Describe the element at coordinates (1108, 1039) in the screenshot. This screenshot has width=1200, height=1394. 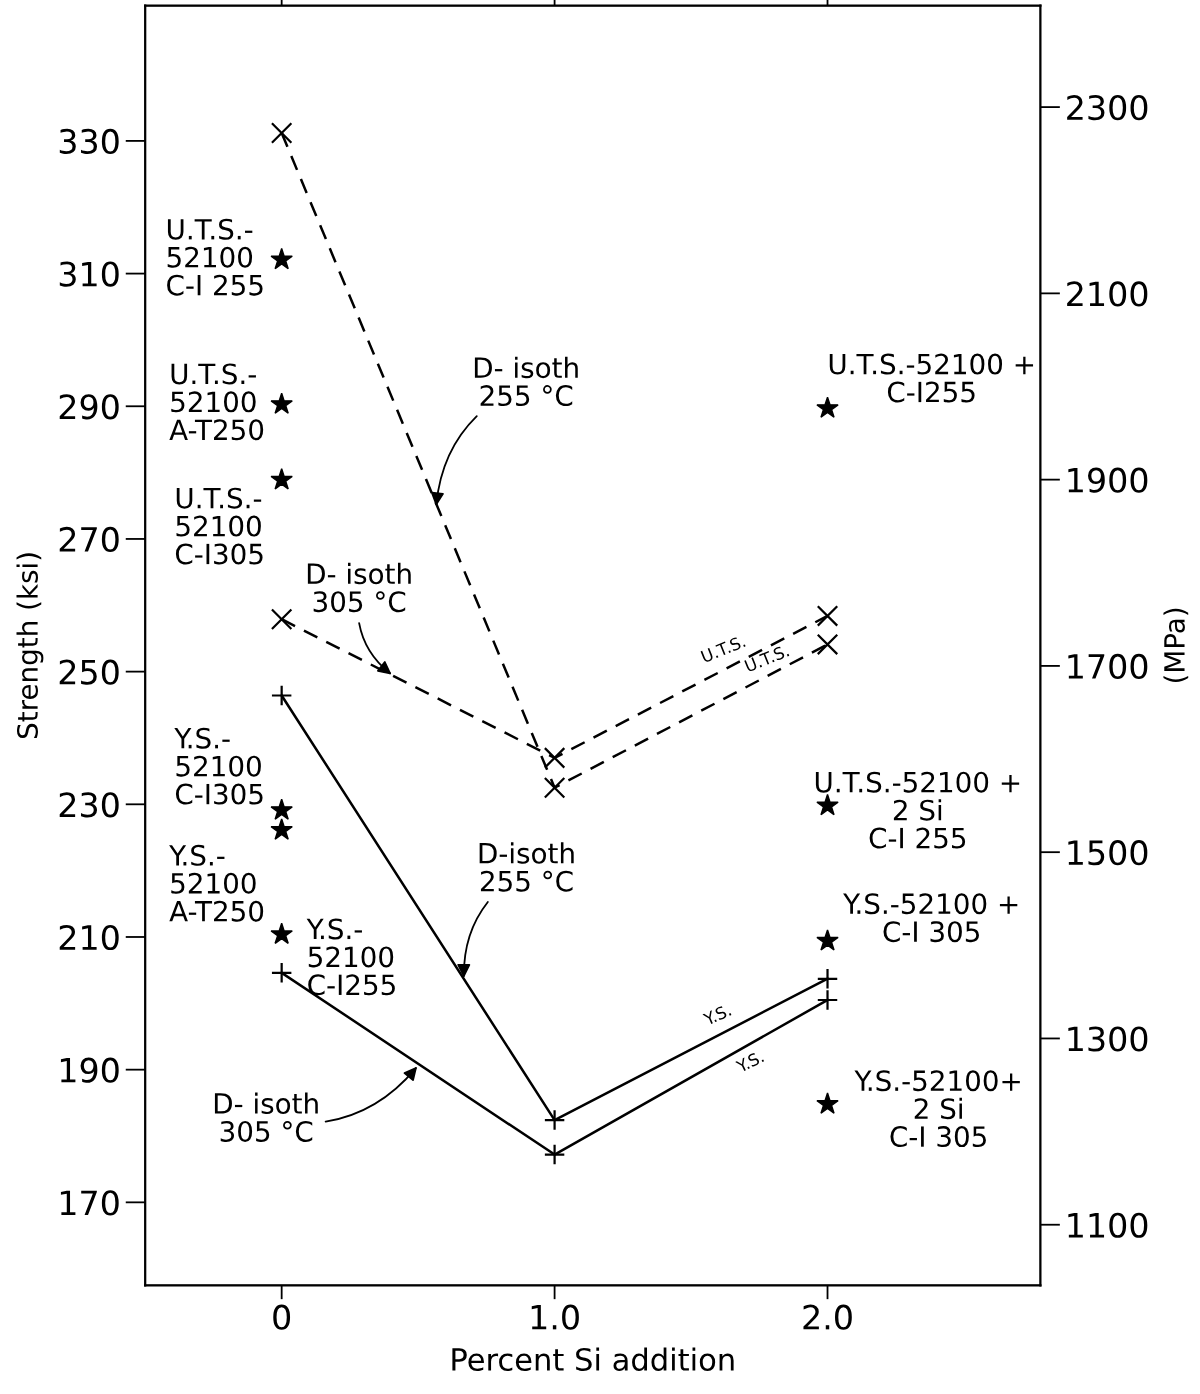
I see `y2-tick-label: 1300` at that location.